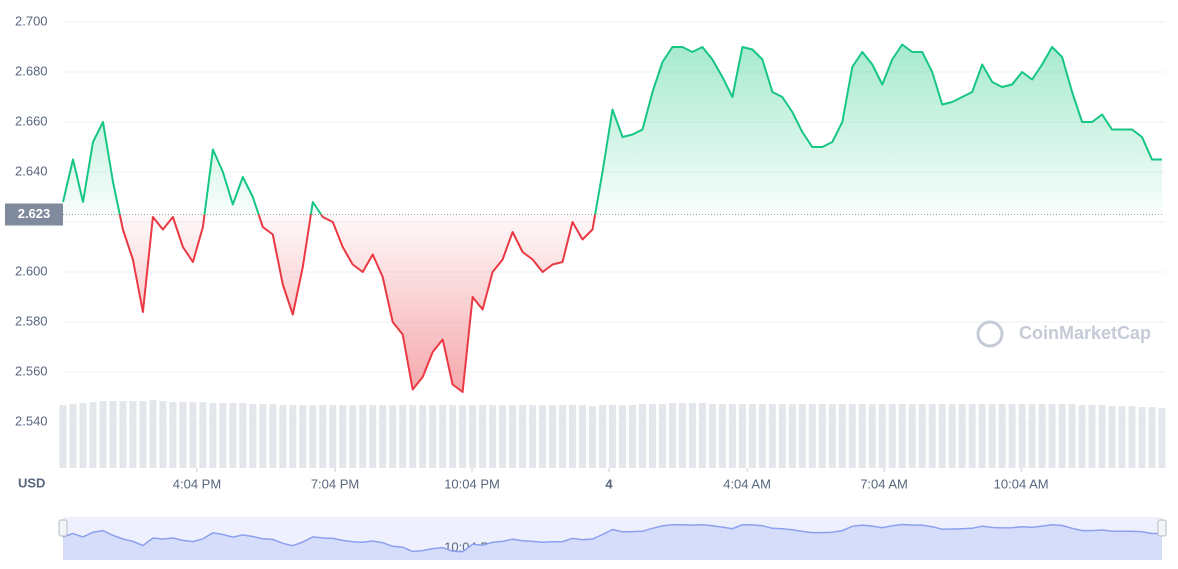 The image size is (1178, 569). I want to click on x-tick-label: 7:04 AM, so click(884, 483).